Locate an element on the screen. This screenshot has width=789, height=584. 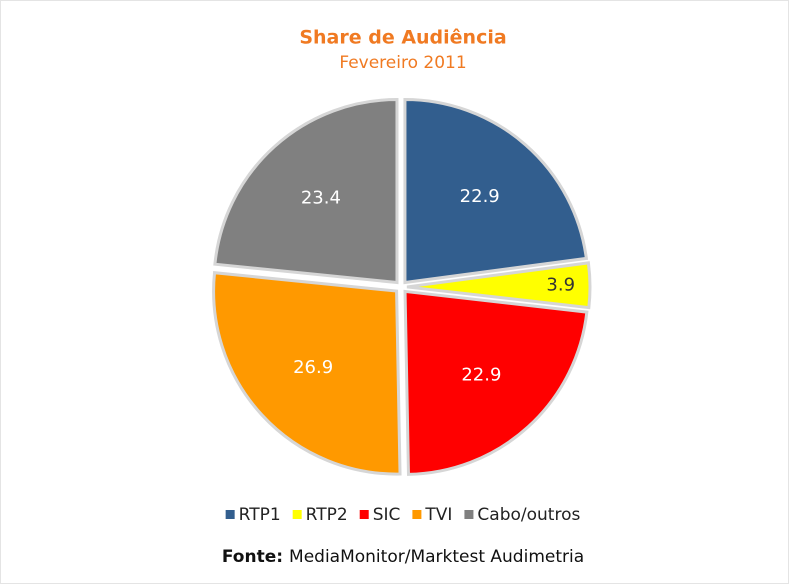
chart-title: Share de Audiência is located at coordinates (402, 38).